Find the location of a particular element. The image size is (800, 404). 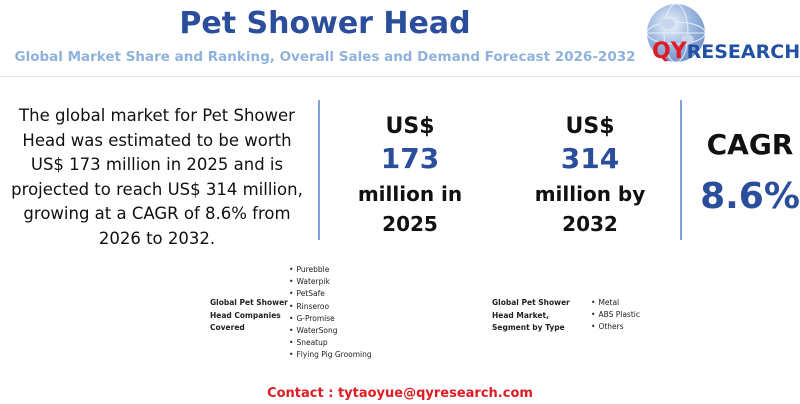

stat-2025: US$ 173 million in 2025 is located at coordinates (410, 176).